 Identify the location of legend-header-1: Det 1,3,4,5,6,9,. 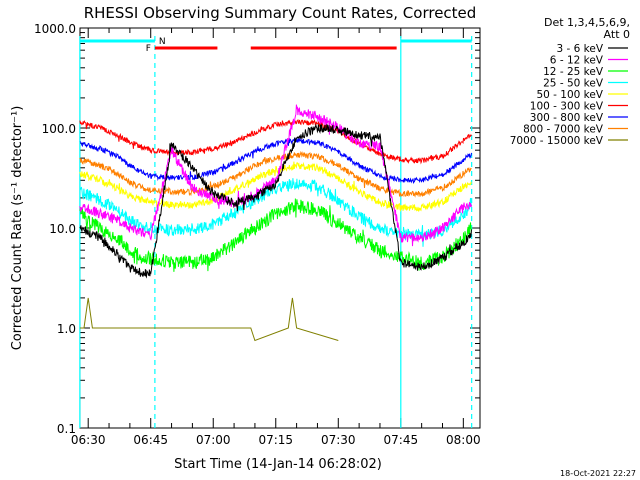
(587, 22).